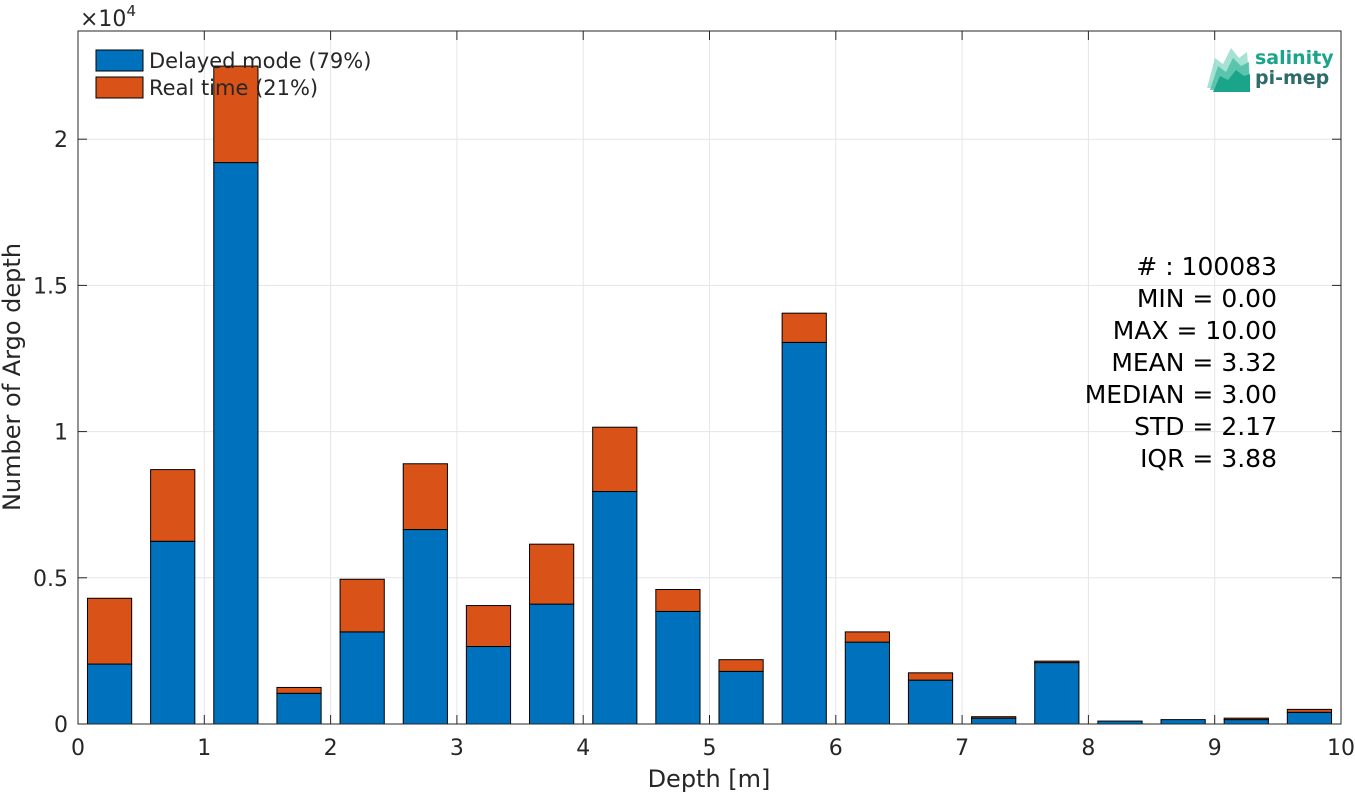 This screenshot has width=1355, height=794. Describe the element at coordinates (1294, 58) in the screenshot. I see `logo-text-salinity: salinity` at that location.